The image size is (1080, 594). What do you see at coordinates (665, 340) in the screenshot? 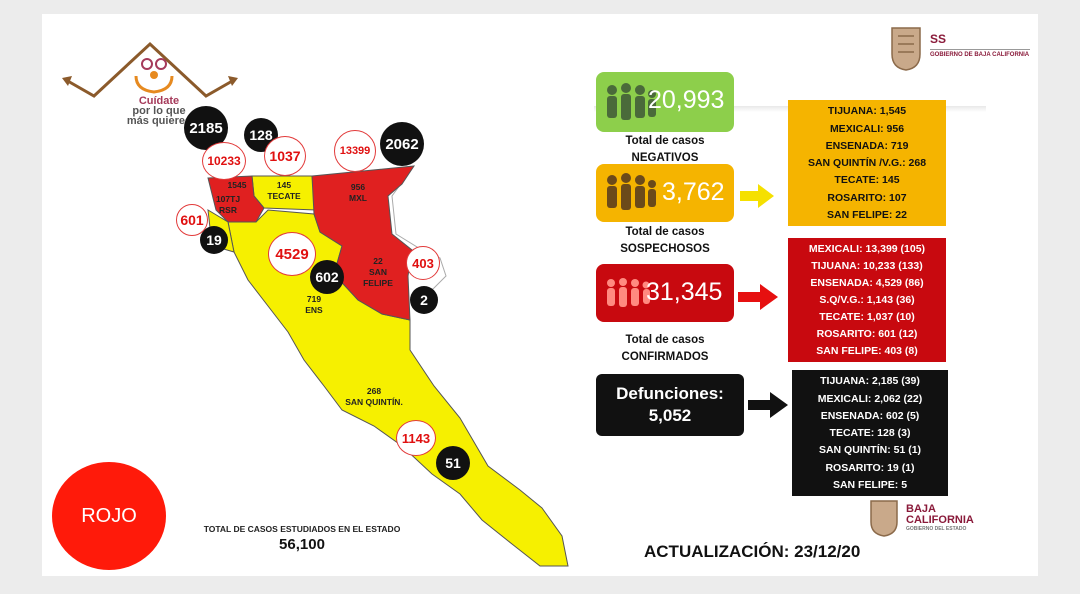
I see `confirmados-caption-1: Total de casos` at bounding box center [665, 340].